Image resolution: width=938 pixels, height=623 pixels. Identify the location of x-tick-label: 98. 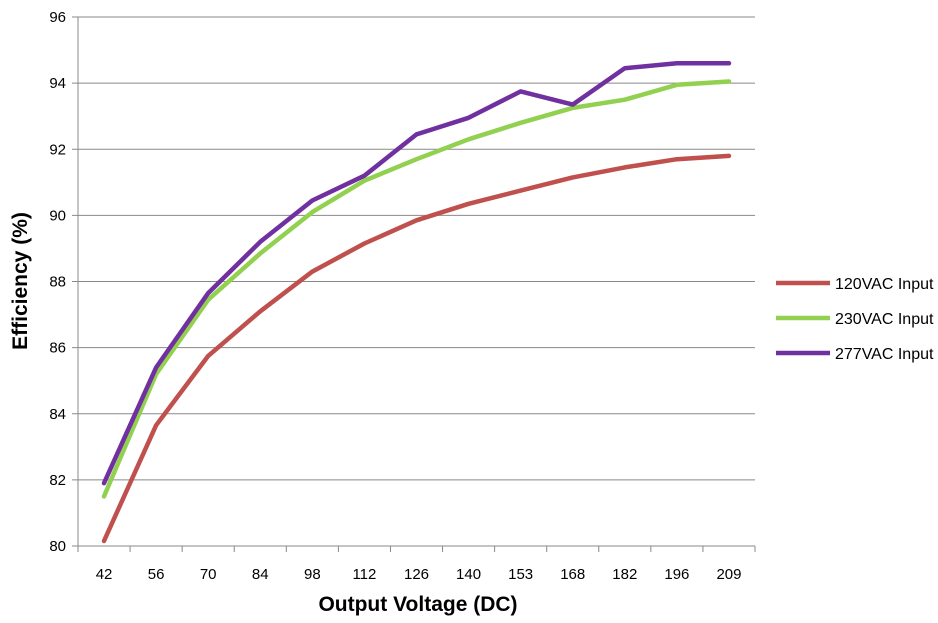
(312, 574).